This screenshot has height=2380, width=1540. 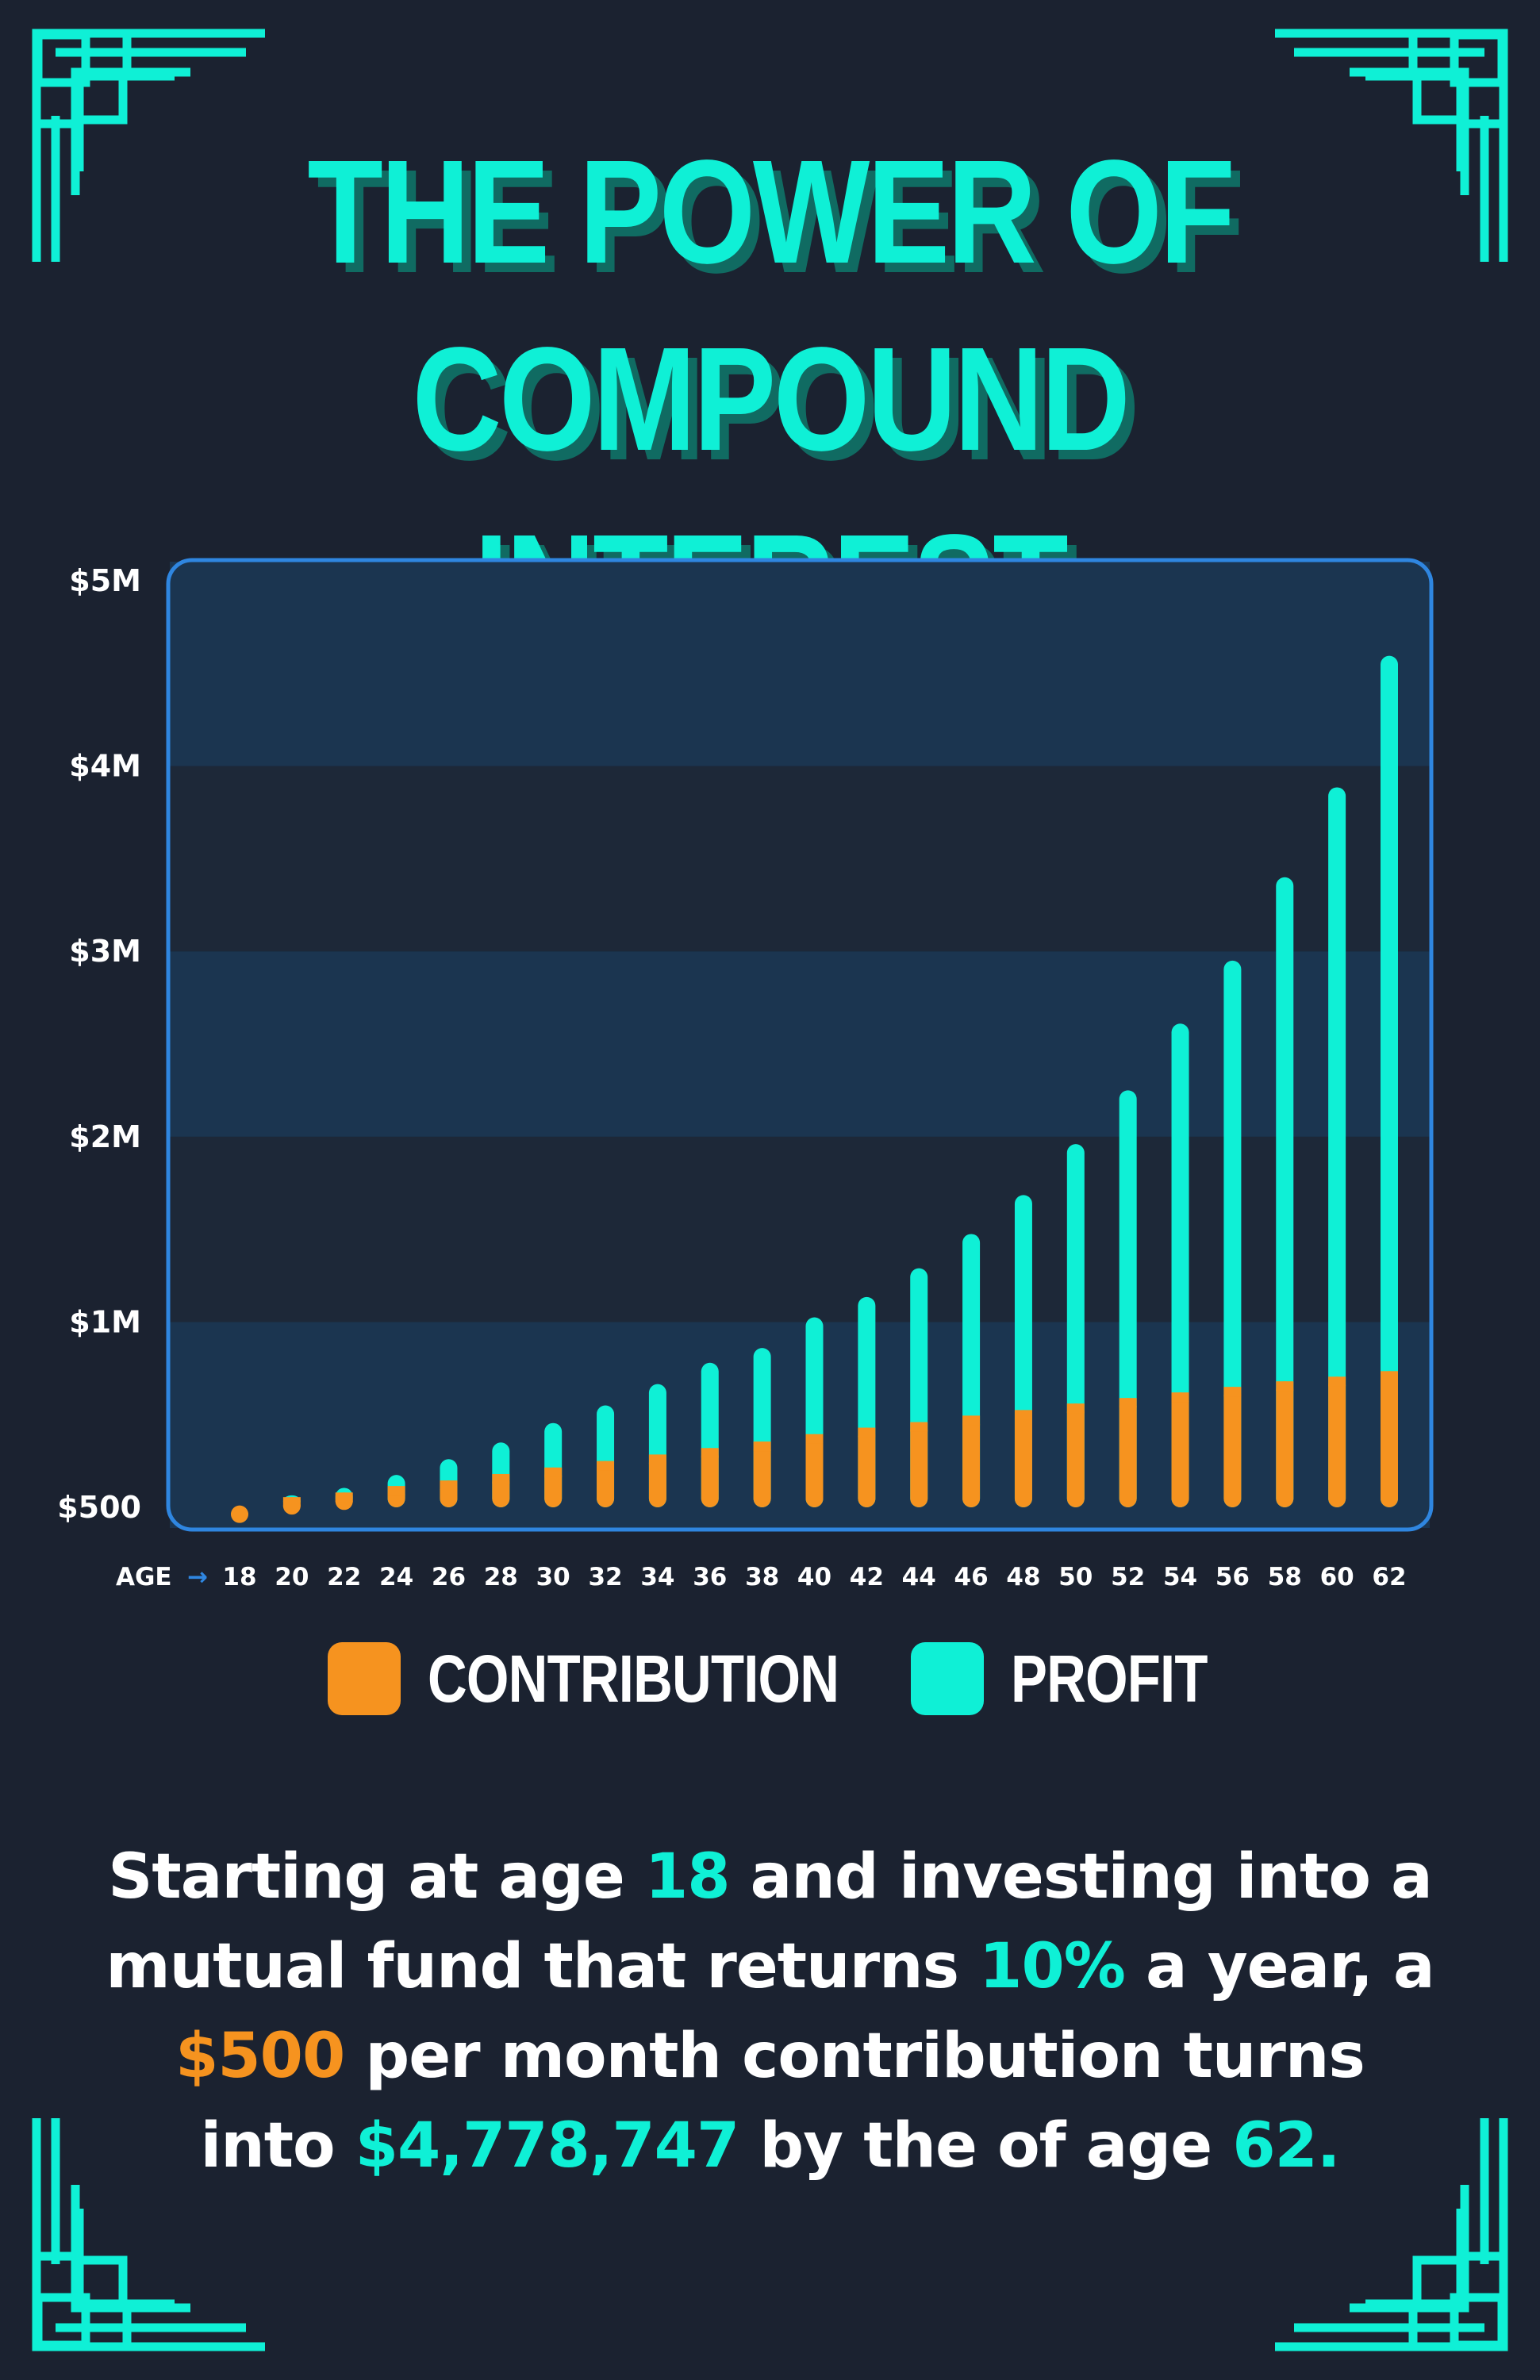 I want to click on monthly-amount-highlight: $500, so click(x=260, y=2056).